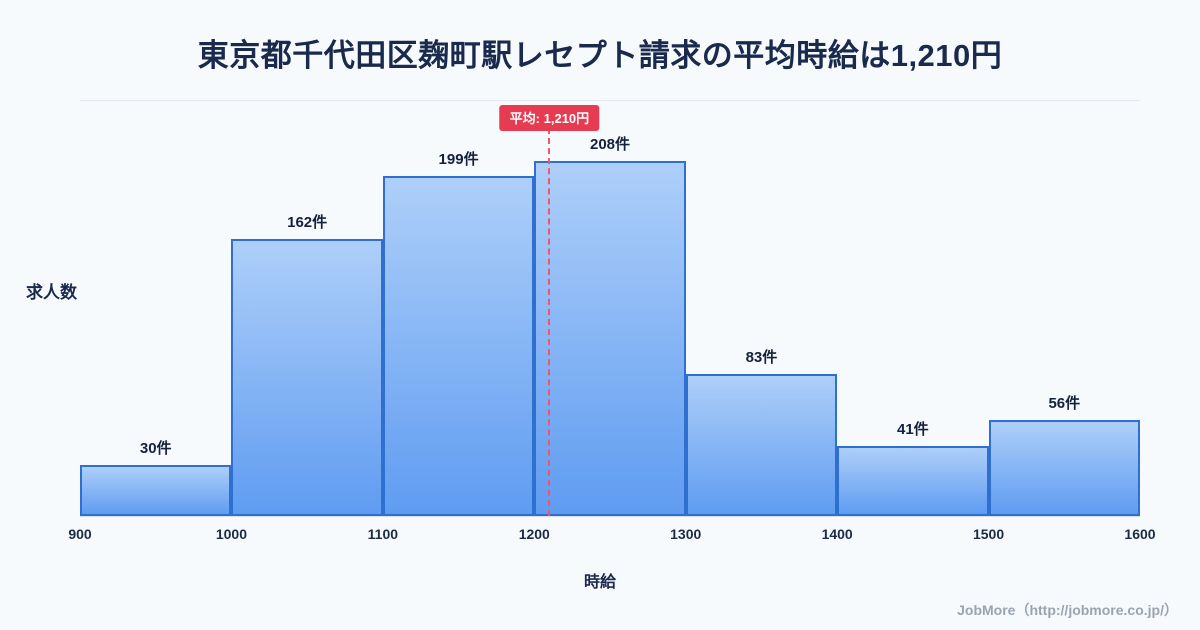 This screenshot has height=630, width=1200. Describe the element at coordinates (549, 322) in the screenshot. I see `average-line` at that location.